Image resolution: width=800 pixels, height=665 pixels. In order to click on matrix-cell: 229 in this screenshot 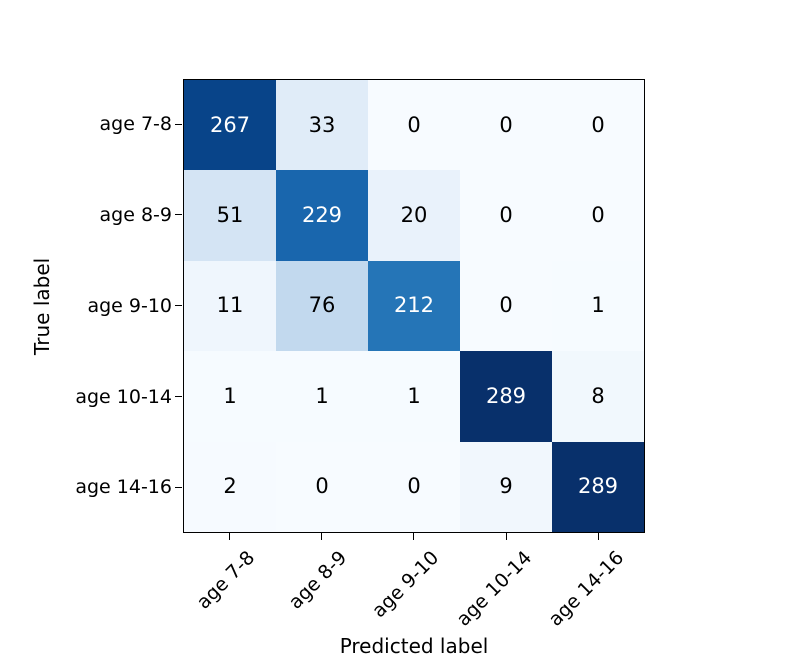, I will do `click(322, 215)`.